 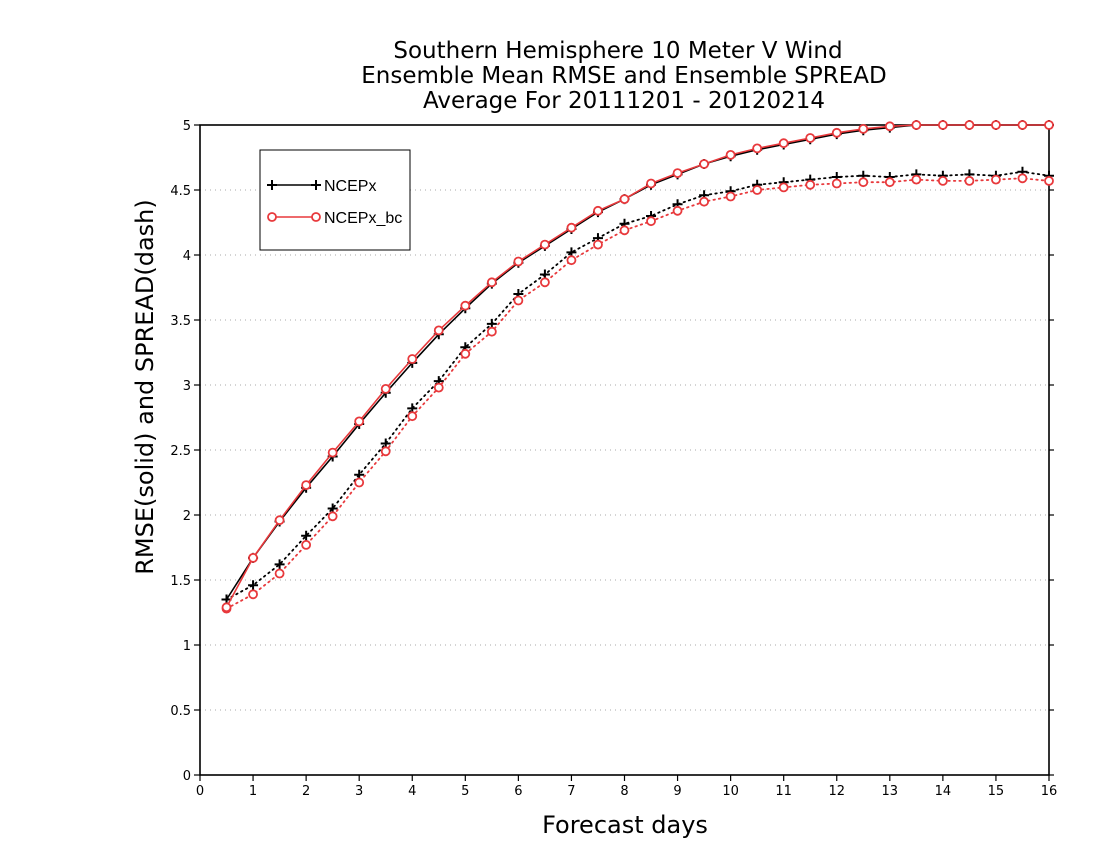 I want to click on x-tick-label: 7, so click(x=571, y=791).